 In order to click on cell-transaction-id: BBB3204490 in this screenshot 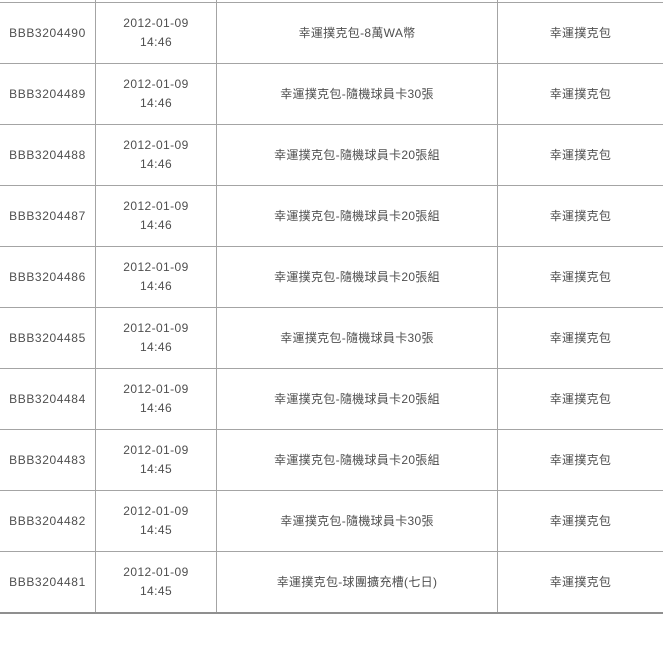, I will do `click(48, 33)`.